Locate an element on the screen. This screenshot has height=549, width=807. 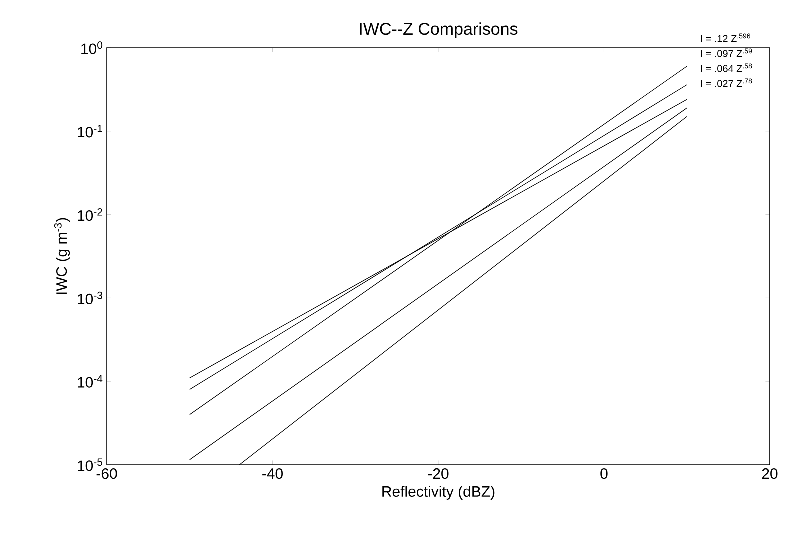
y-axis-title: IWC (g m$^{-3}$) is located at coordinates (62, 256).